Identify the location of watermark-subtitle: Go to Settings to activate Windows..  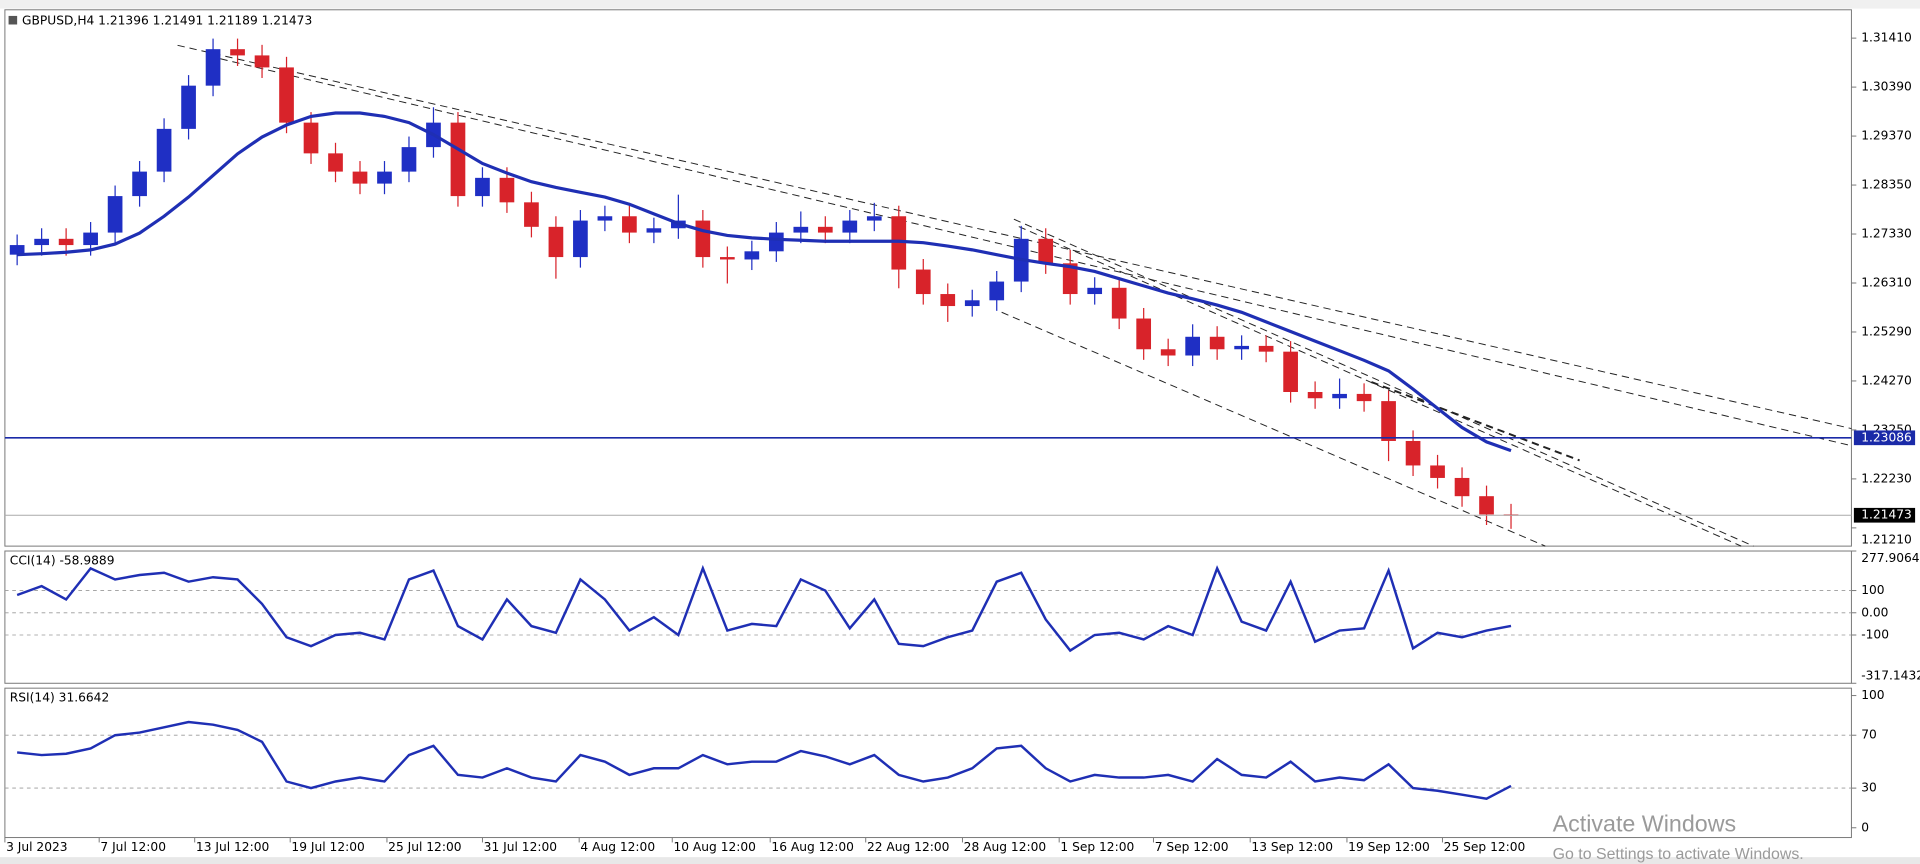
(1678, 854).